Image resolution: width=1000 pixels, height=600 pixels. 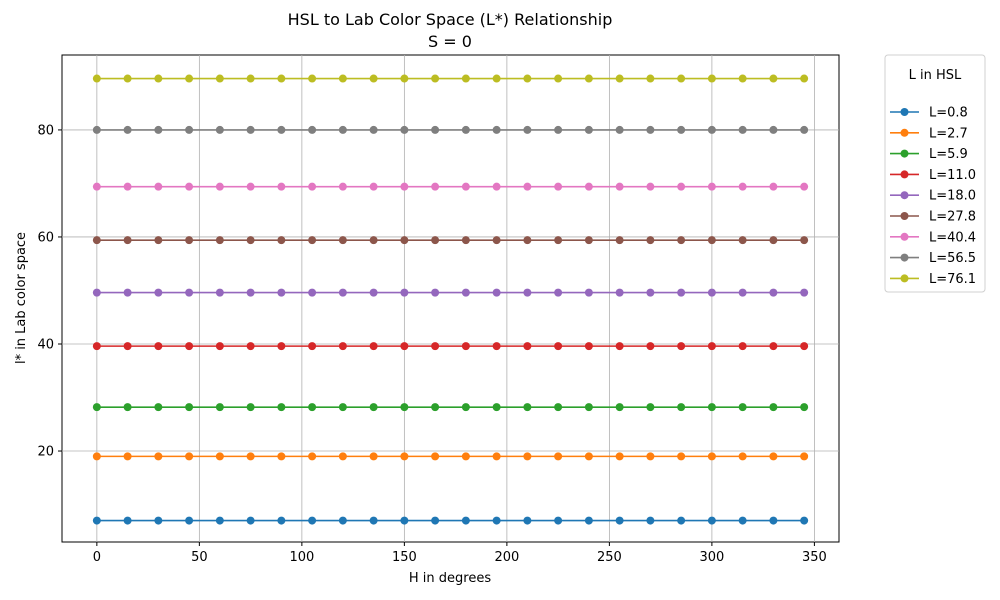 What do you see at coordinates (506, 557) in the screenshot?
I see `x-tick-label: 200` at bounding box center [506, 557].